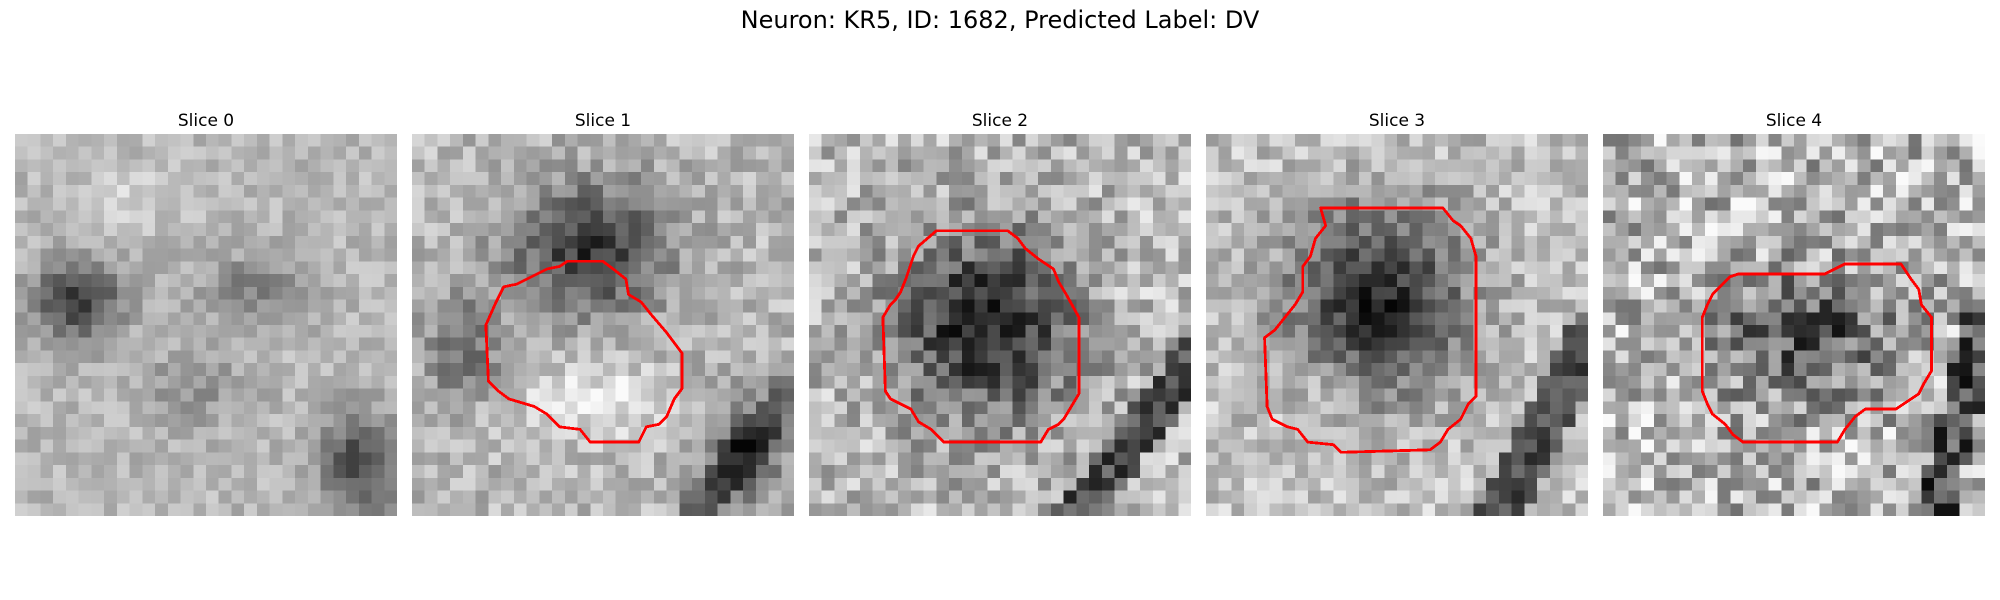 This screenshot has width=2000, height=600. I want to click on slice-title-3: Slice 3, so click(1397, 121).